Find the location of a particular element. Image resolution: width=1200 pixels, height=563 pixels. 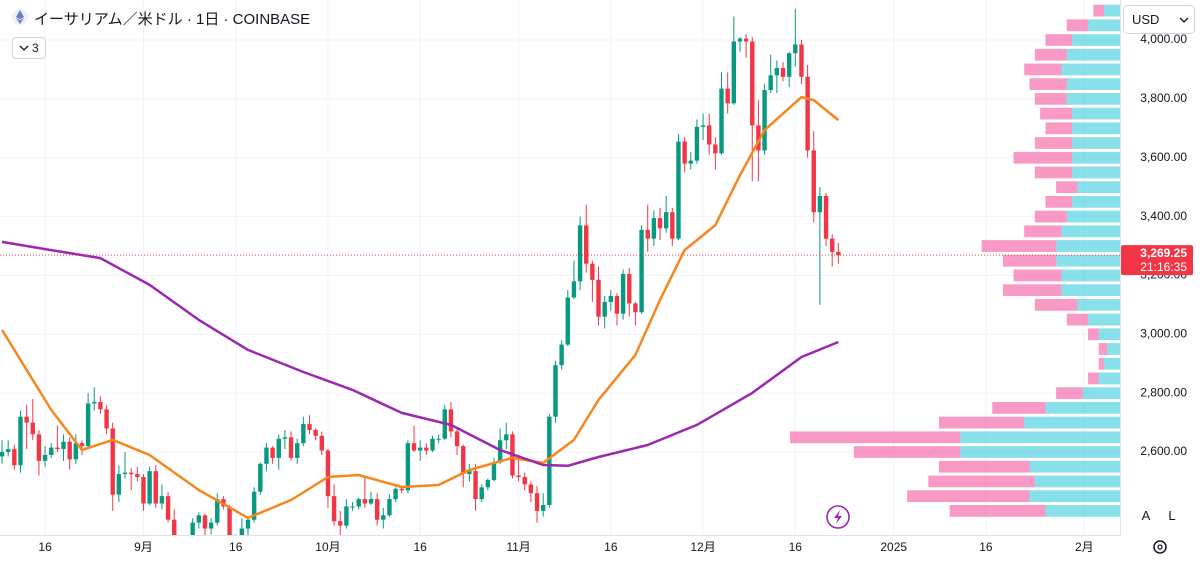

indicator-count: 3 is located at coordinates (35, 48).